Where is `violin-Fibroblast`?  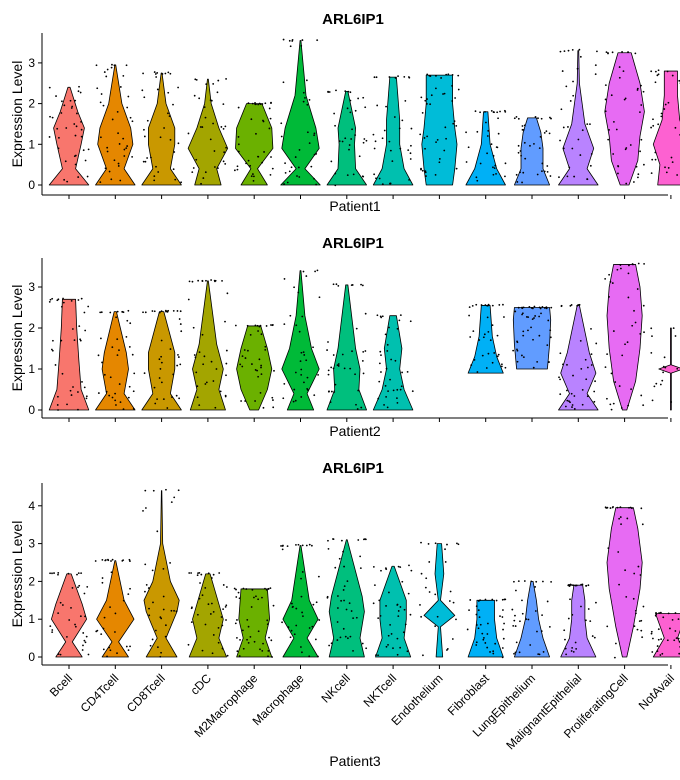
violin-Fibroblast is located at coordinates (485, 339).